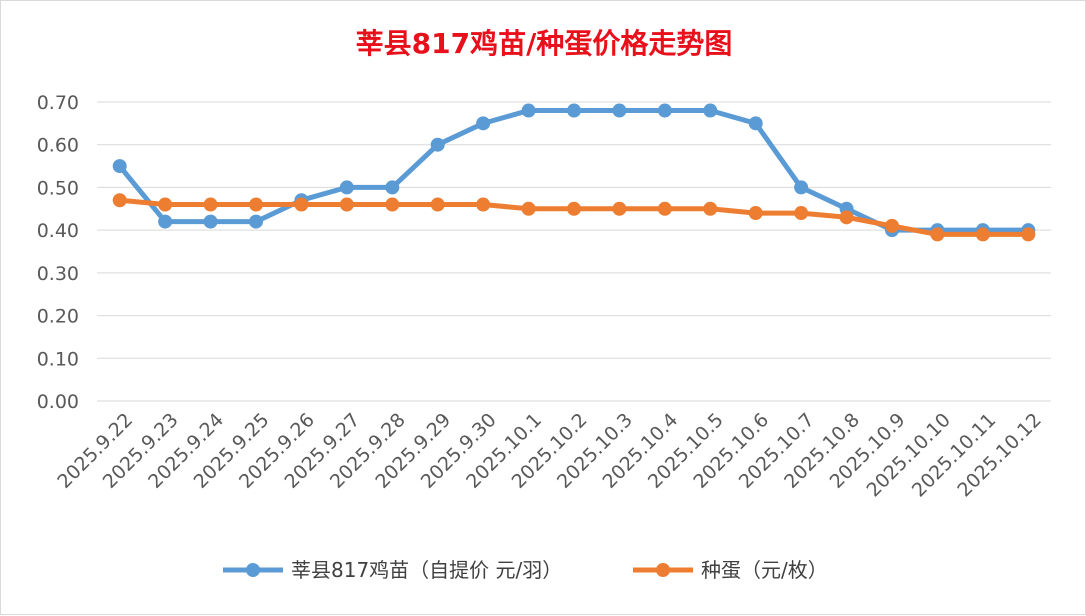 The width and height of the screenshot is (1086, 616). I want to click on legend-label-2: 种蛋（元/枚）, so click(764, 570).